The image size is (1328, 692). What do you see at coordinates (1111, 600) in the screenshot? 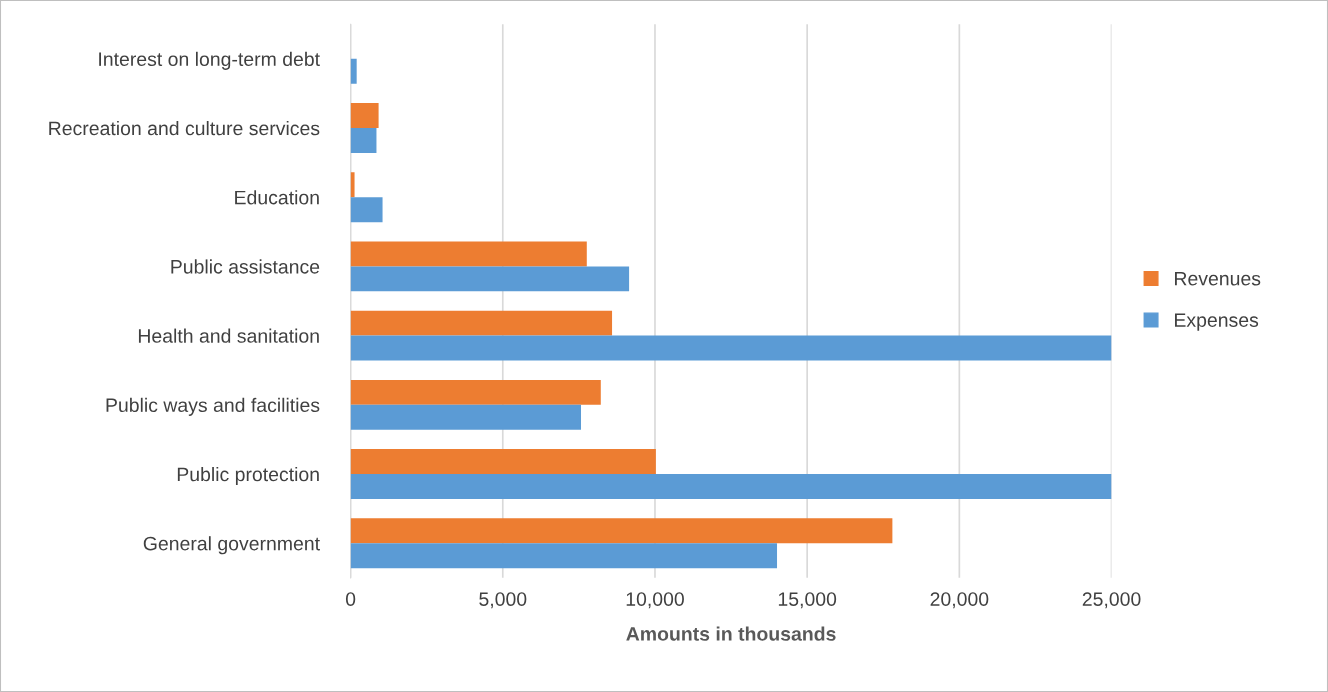
I see `x-tick-label: 25,000` at bounding box center [1111, 600].